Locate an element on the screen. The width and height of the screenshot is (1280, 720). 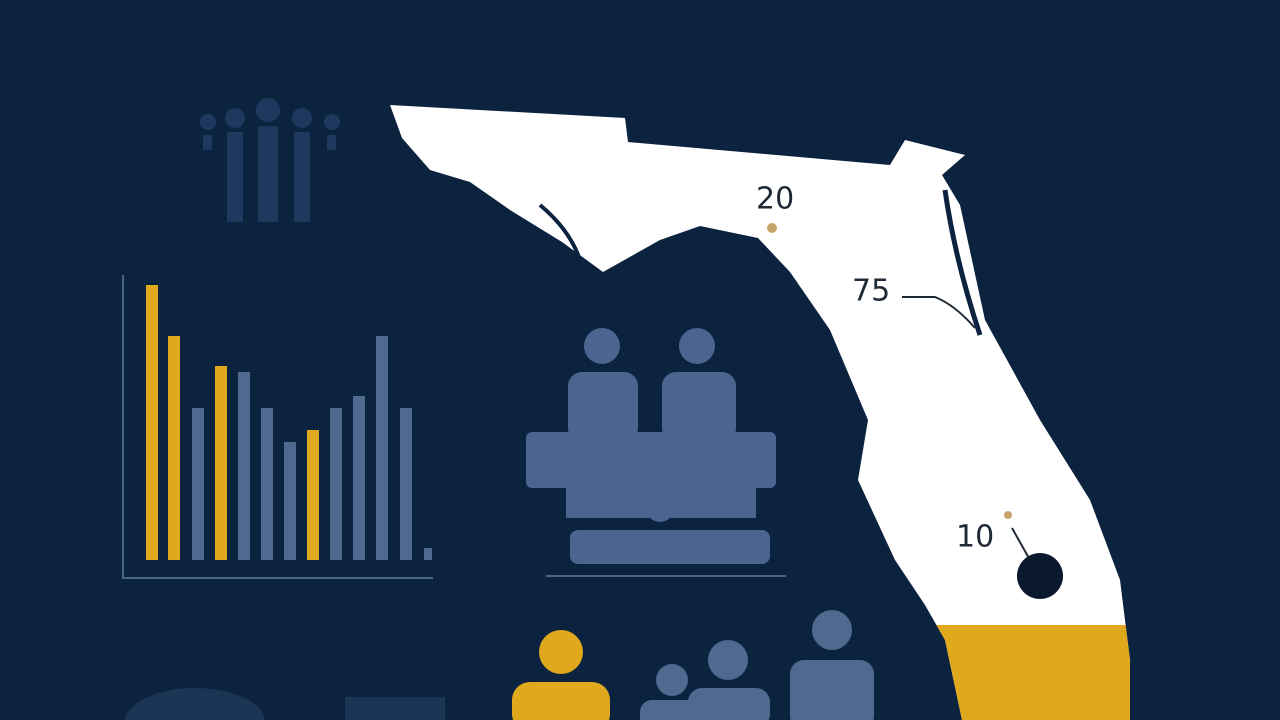
map-label: 20 is located at coordinates (775, 199).